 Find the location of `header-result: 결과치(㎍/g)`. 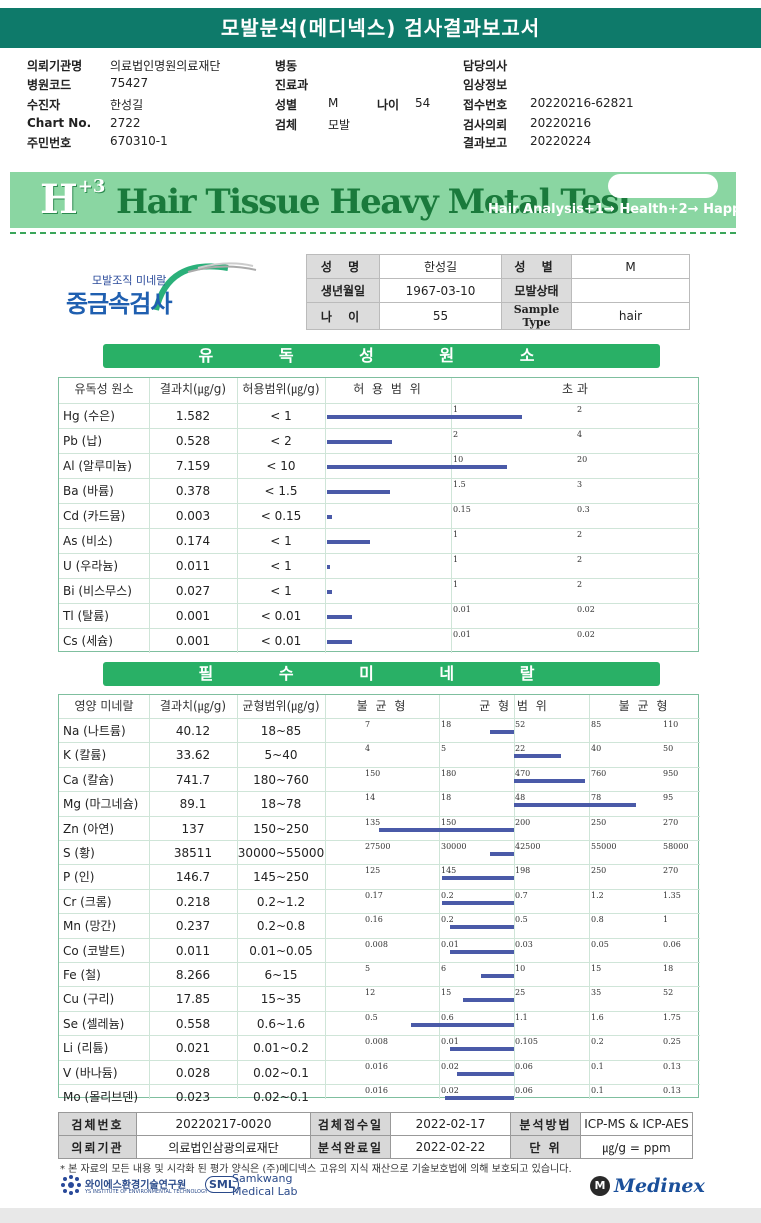

header-result: 결과치(㎍/g) is located at coordinates (193, 389).